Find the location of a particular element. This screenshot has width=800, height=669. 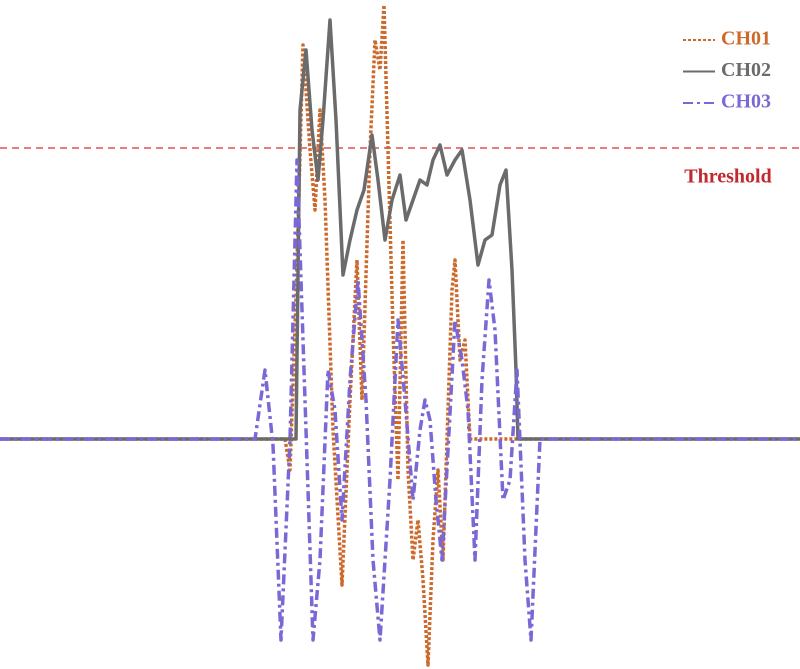

legend-label: CH02 is located at coordinates (746, 70).